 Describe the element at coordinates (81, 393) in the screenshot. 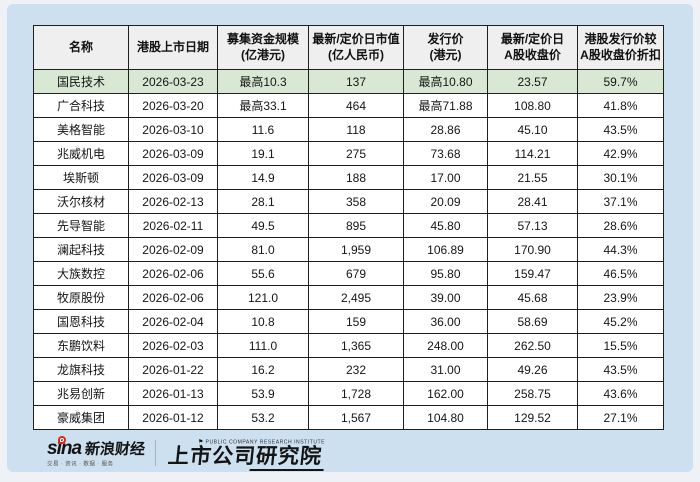

I see `table-cell: 兆易创新` at that location.